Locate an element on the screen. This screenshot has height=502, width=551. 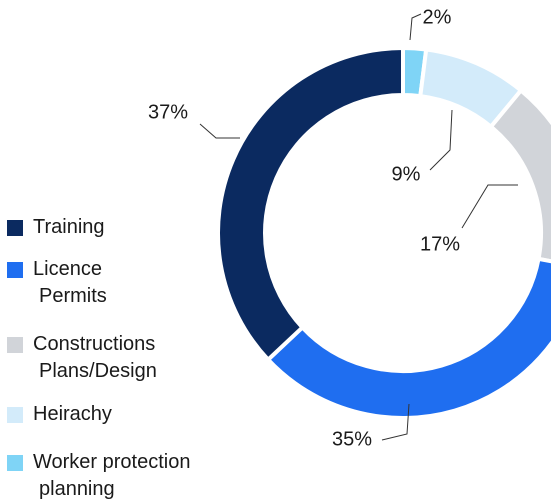
value-label: 2% is located at coordinates (437, 17).